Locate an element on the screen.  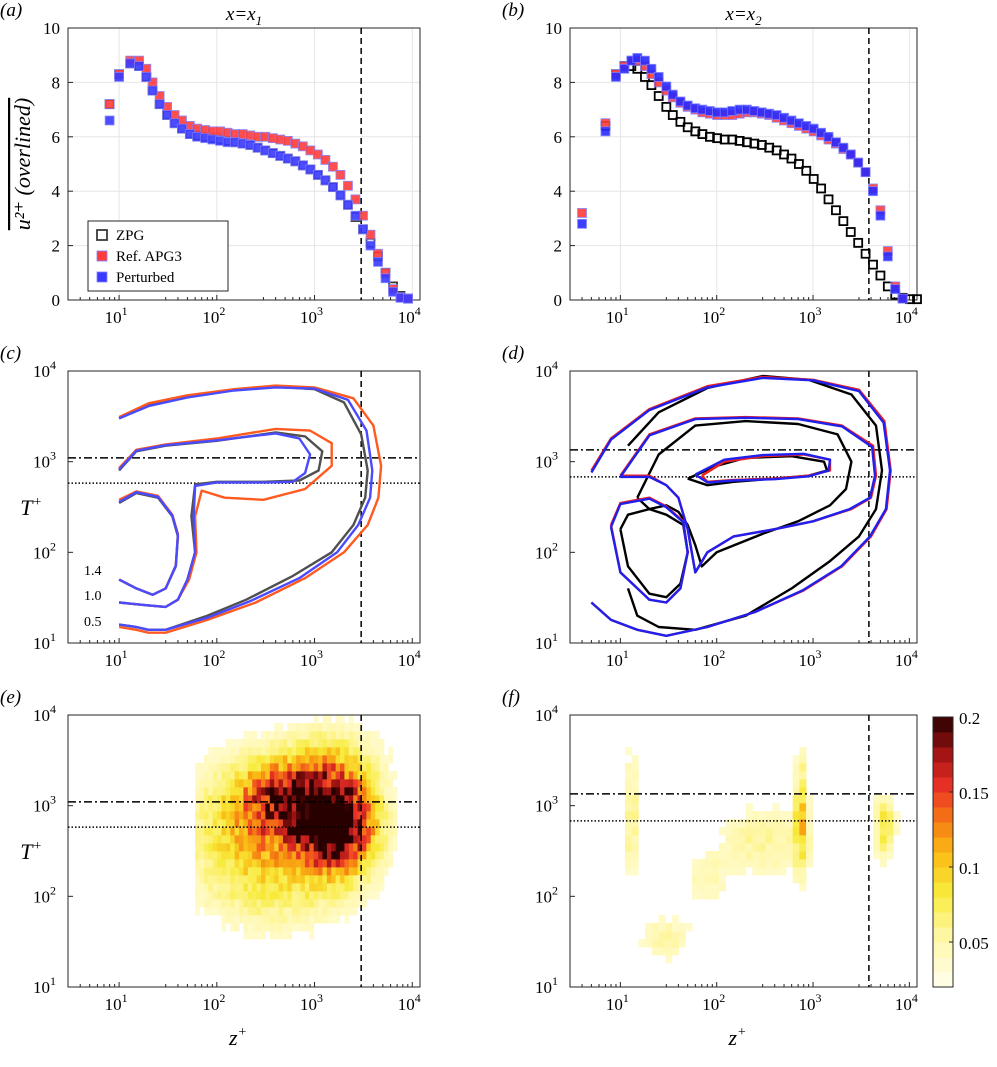
y-axis-label: T+ is located at coordinates (31, 851).